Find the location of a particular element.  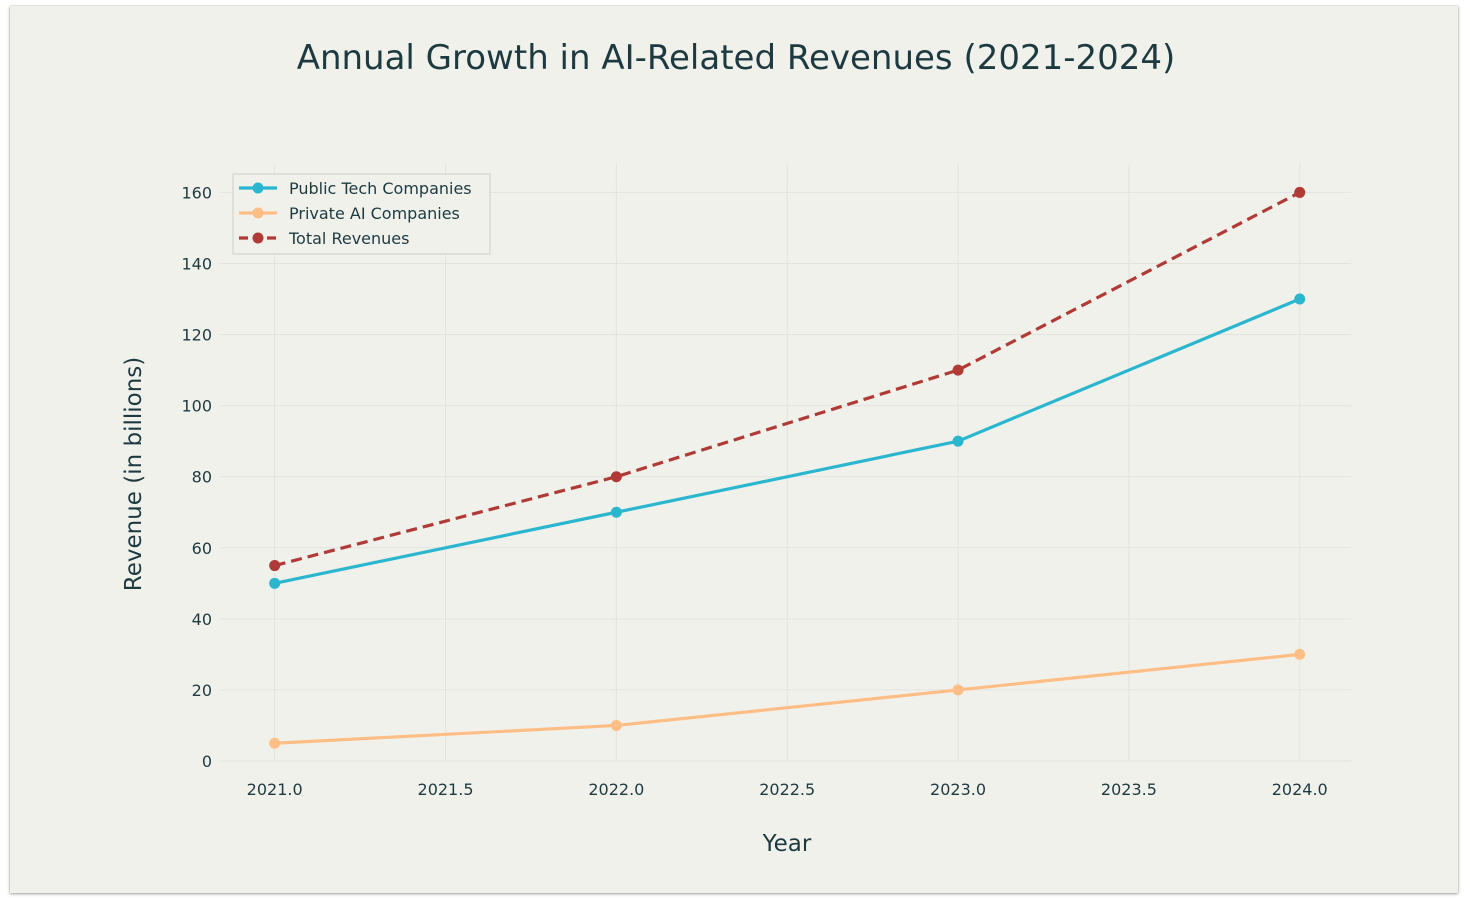

x-tick-label: 2023.5 is located at coordinates (1129, 789).